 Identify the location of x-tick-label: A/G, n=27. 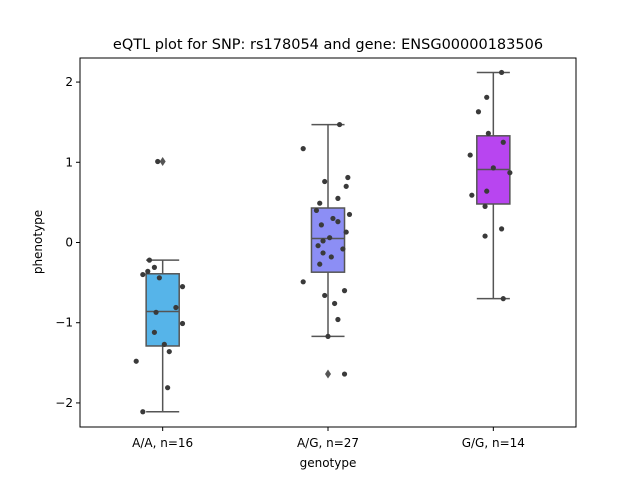
(328, 443).